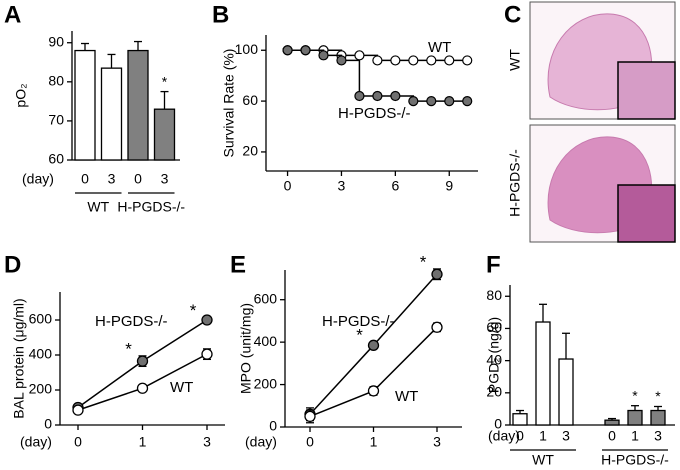 This screenshot has width=680, height=470. I want to click on image-label: WT, so click(515, 60).